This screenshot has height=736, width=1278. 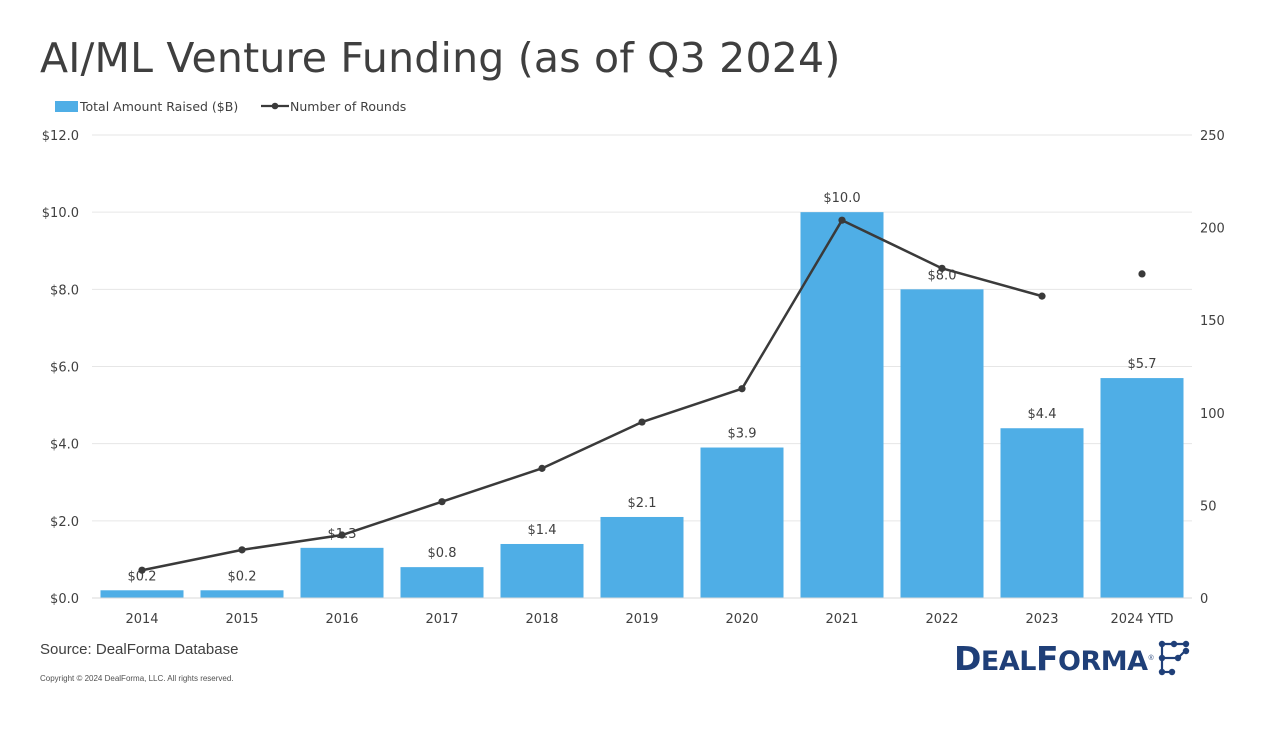 What do you see at coordinates (1212, 414) in the screenshot?
I see `y-right-tick-label: 100` at bounding box center [1212, 414].